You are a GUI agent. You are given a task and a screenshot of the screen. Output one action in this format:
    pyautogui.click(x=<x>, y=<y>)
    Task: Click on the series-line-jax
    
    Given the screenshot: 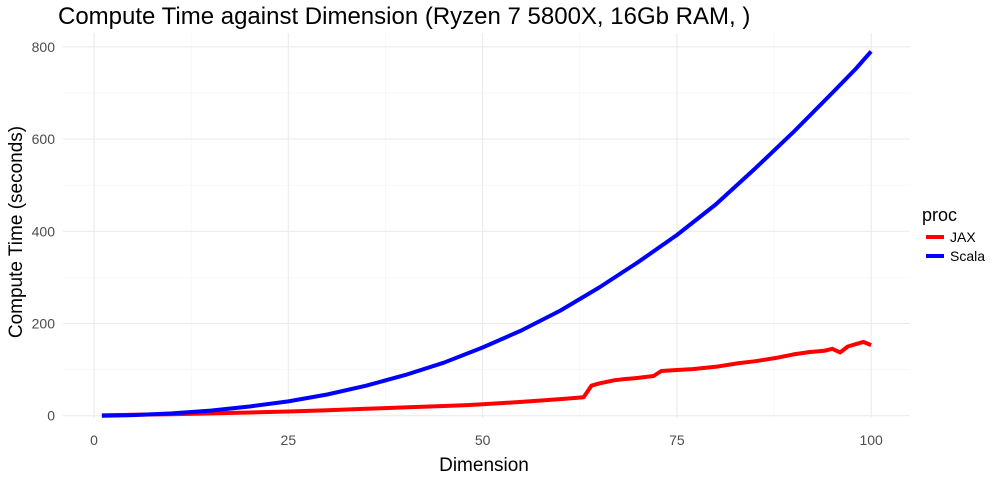 What is the action you would take?
    pyautogui.click(x=486, y=378)
    